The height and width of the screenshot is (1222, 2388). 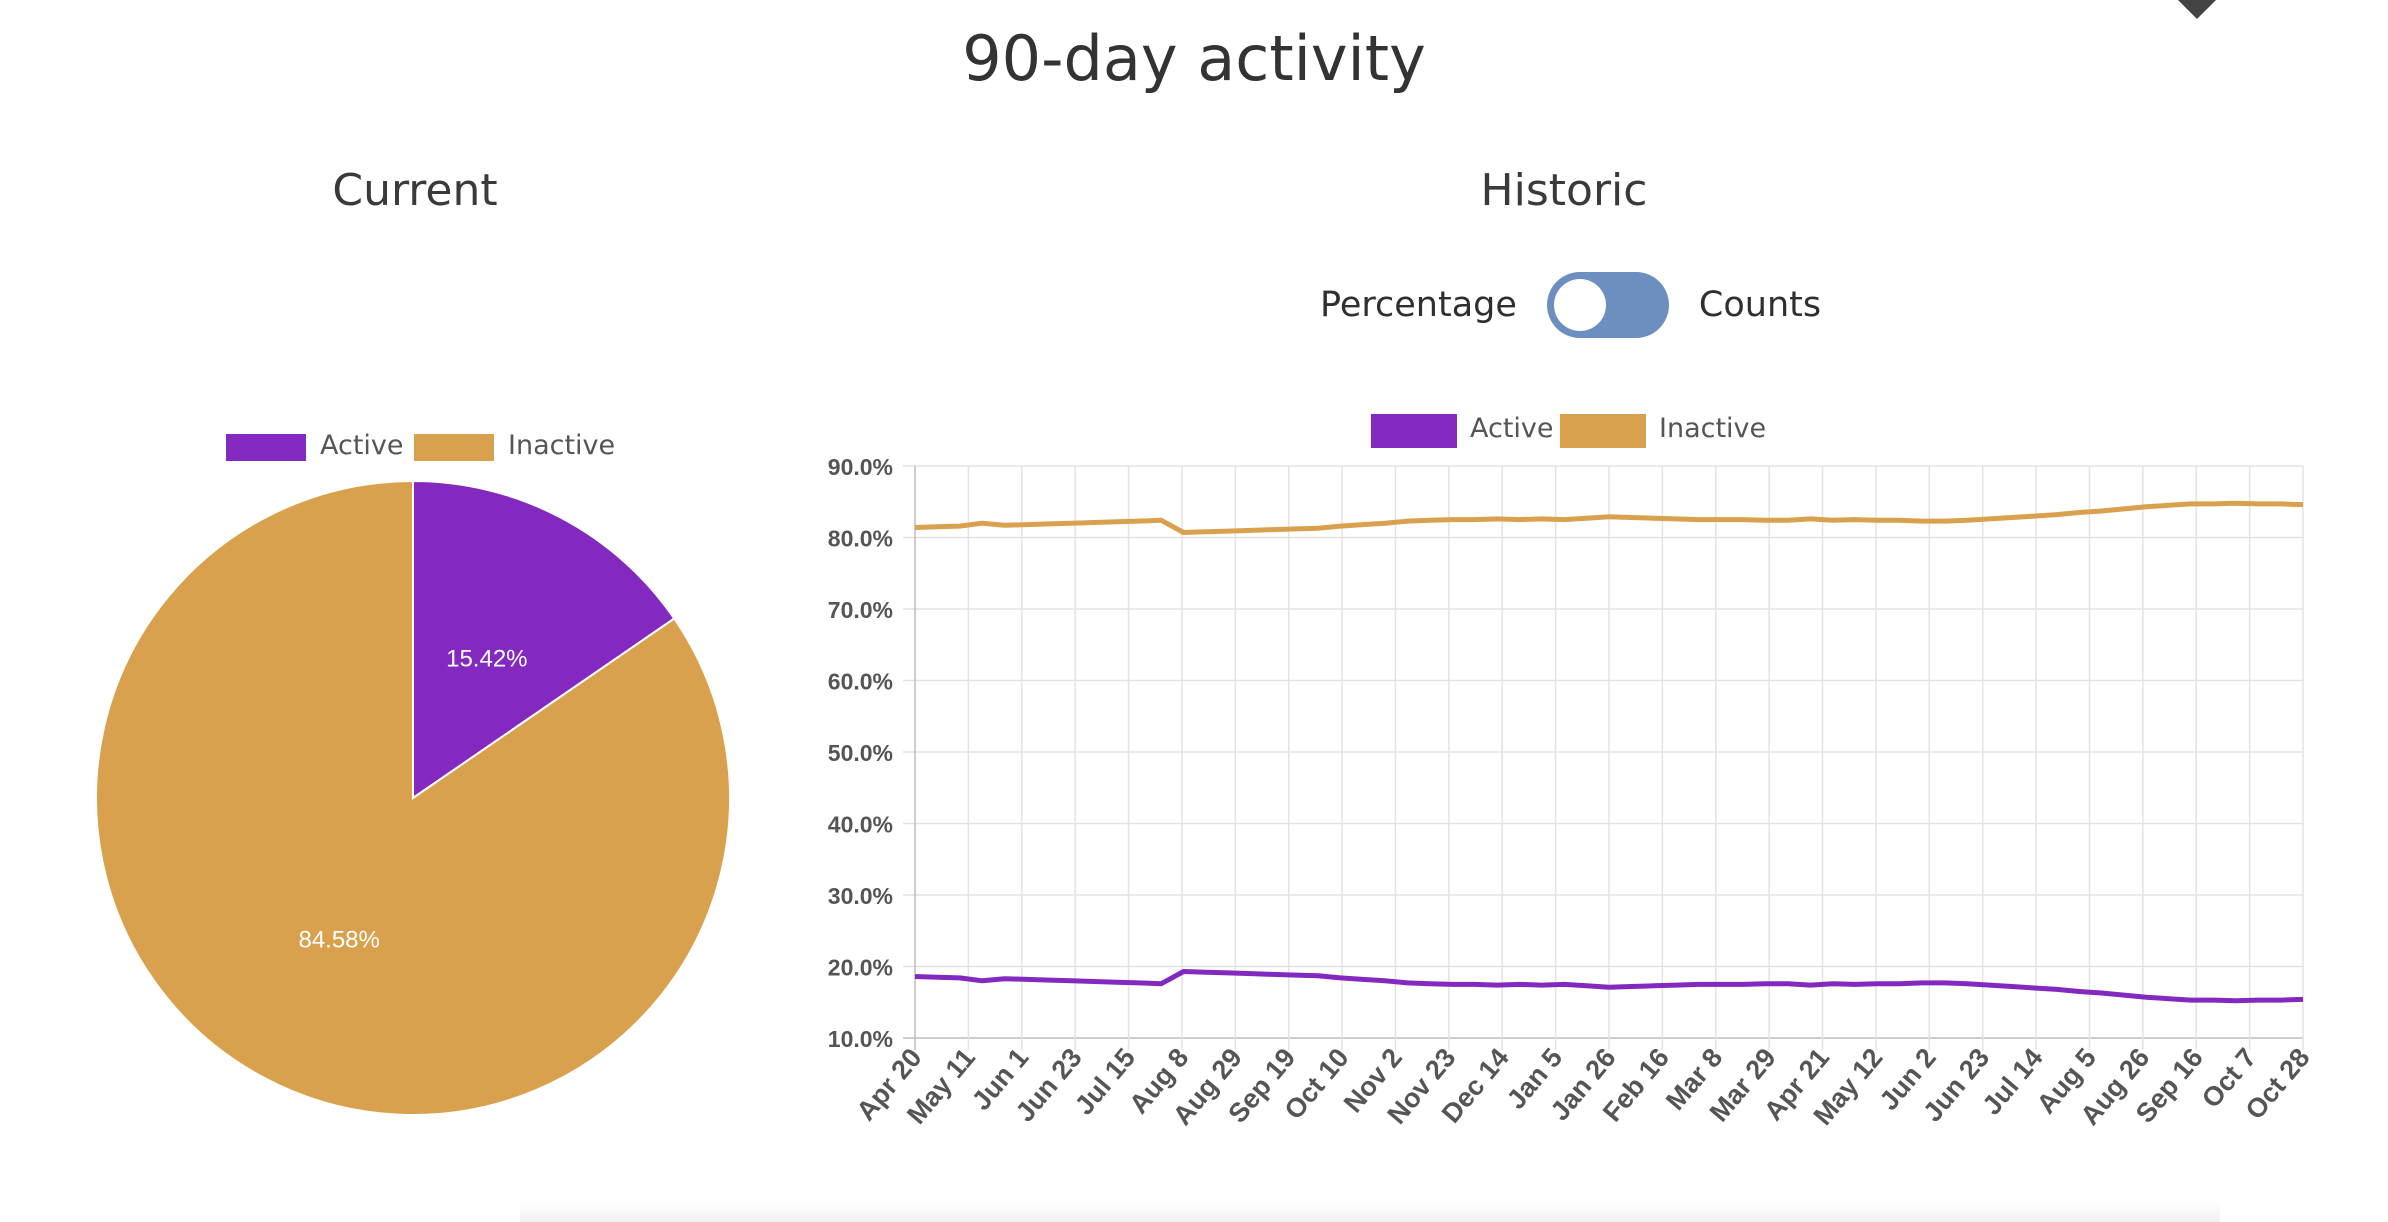 I want to click on x-tick-label: Jul 14, so click(x=2012, y=1082).